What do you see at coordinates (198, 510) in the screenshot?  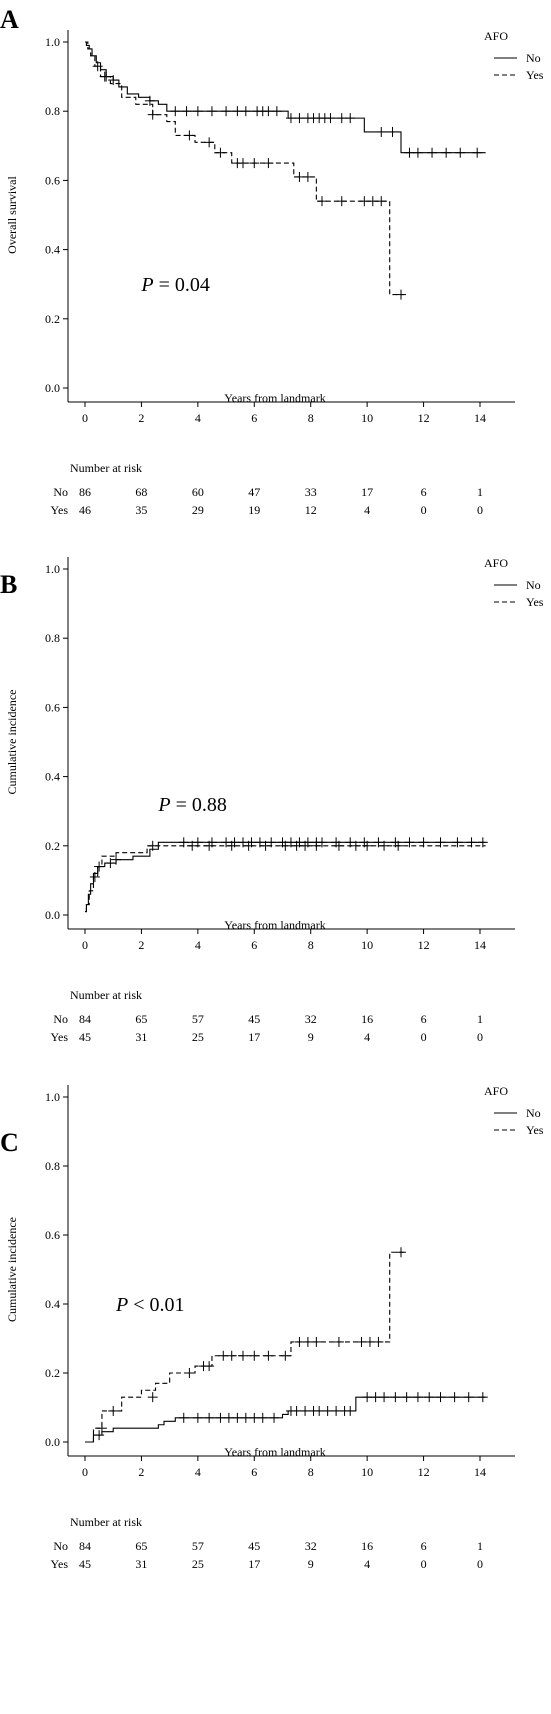 I see `risk-count: 29` at bounding box center [198, 510].